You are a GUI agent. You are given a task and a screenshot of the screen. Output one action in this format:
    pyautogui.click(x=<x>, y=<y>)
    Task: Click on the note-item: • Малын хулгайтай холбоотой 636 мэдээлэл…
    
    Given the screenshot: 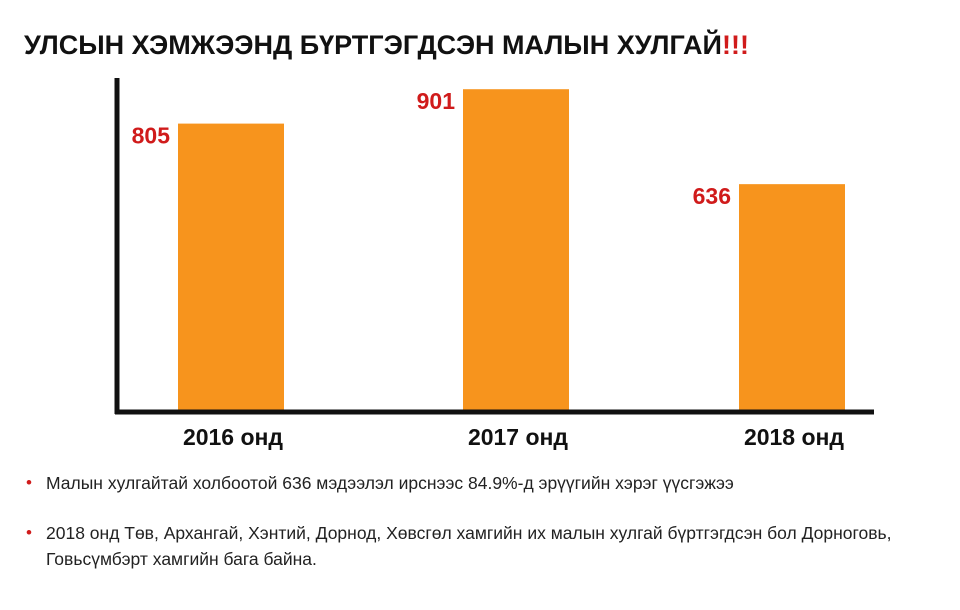 What is the action you would take?
    pyautogui.click(x=474, y=483)
    